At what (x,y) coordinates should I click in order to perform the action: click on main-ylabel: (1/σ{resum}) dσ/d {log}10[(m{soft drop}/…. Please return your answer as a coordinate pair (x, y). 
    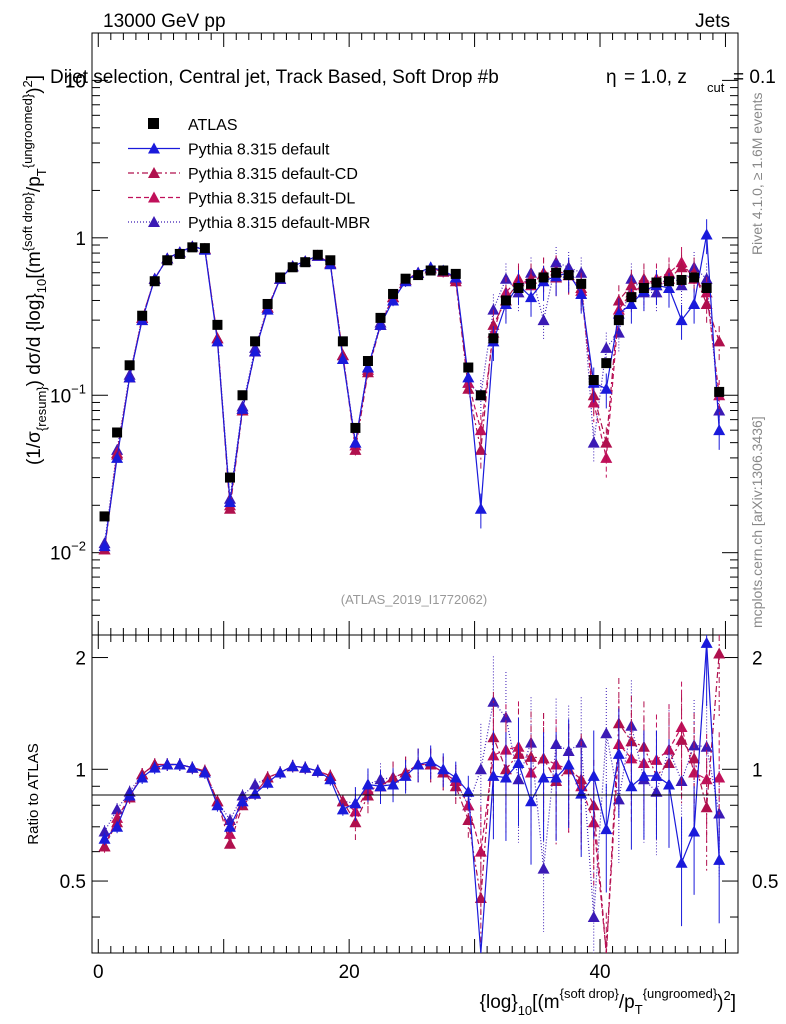
    Looking at the image, I should click on (34, 270).